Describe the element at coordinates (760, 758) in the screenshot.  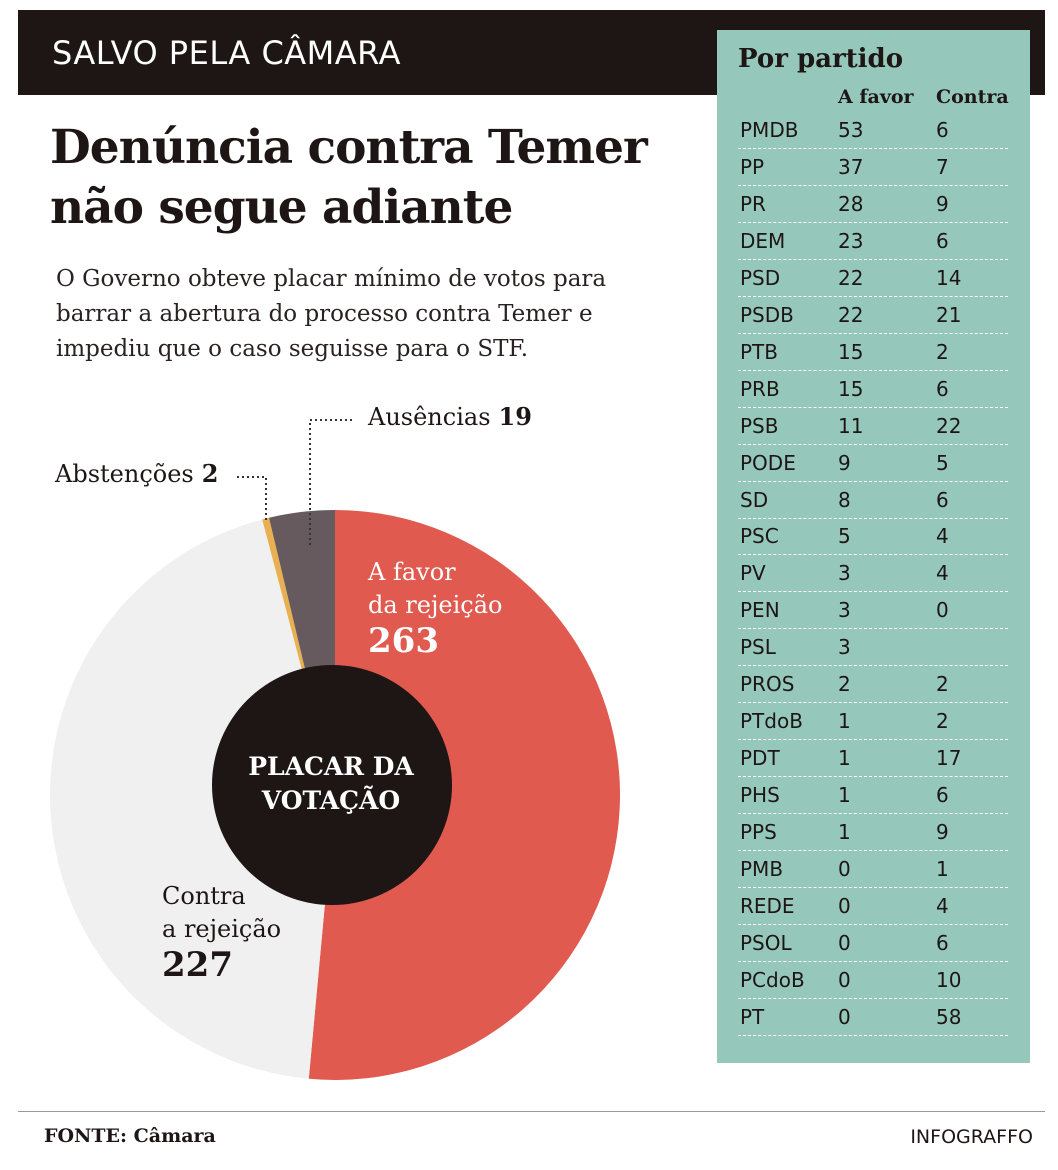
I see `party-name: PDT` at that location.